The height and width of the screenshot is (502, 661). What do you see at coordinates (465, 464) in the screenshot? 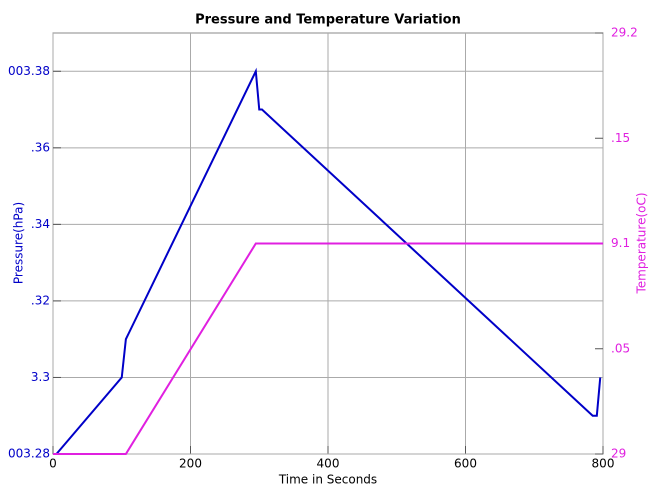
I see `x-tick-label: 600` at bounding box center [465, 464].